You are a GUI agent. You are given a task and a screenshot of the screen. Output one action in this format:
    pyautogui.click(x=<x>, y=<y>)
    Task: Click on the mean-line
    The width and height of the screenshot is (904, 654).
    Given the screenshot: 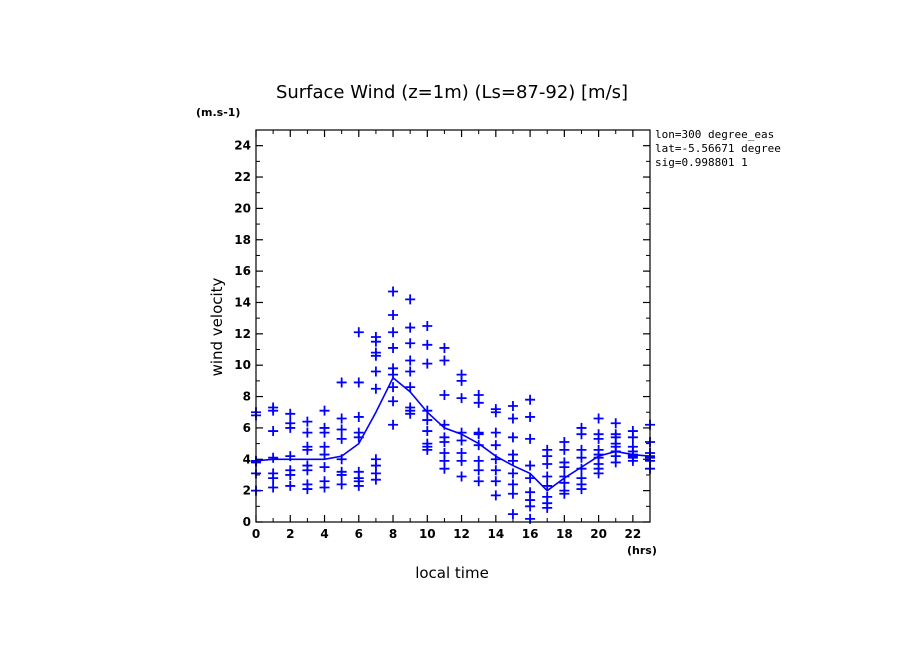 What is the action you would take?
    pyautogui.click(x=453, y=434)
    